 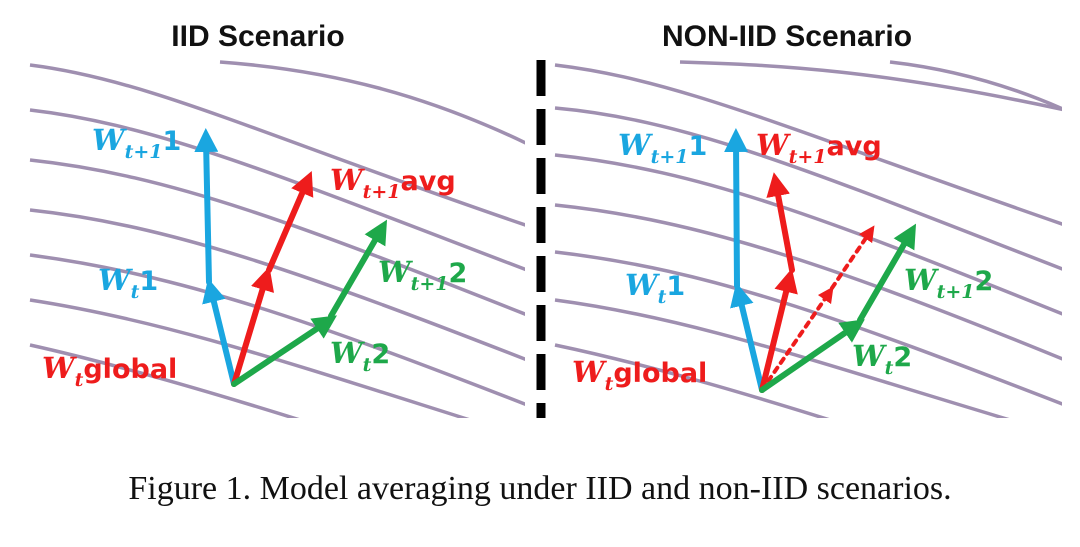 I want to click on label-w-t-1-right: Wt1, so click(x=655, y=288).